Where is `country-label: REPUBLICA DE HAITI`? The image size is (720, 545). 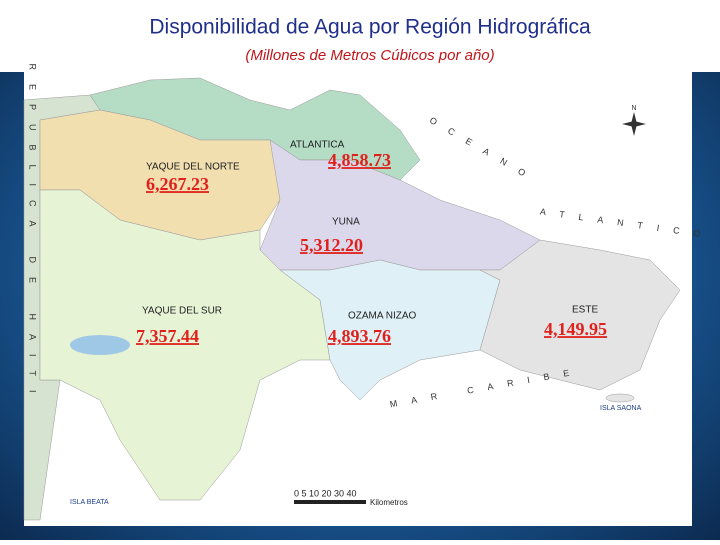 country-label: REPUBLICA DE HAITI is located at coordinates (33, 234).